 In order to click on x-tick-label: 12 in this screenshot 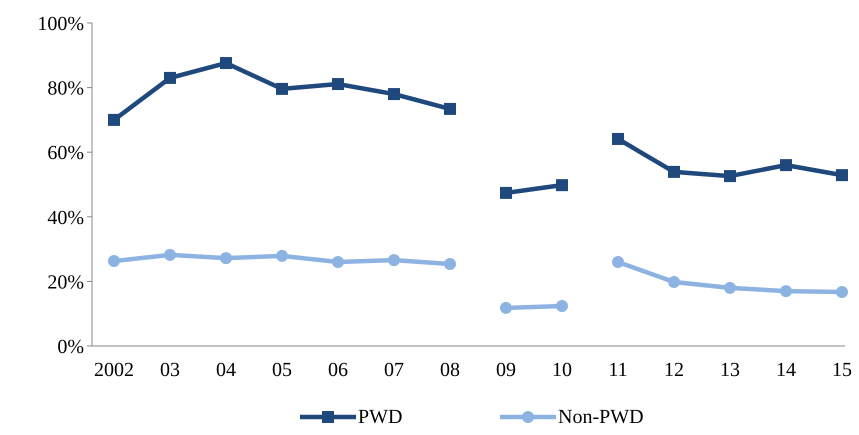, I will do `click(674, 370)`.